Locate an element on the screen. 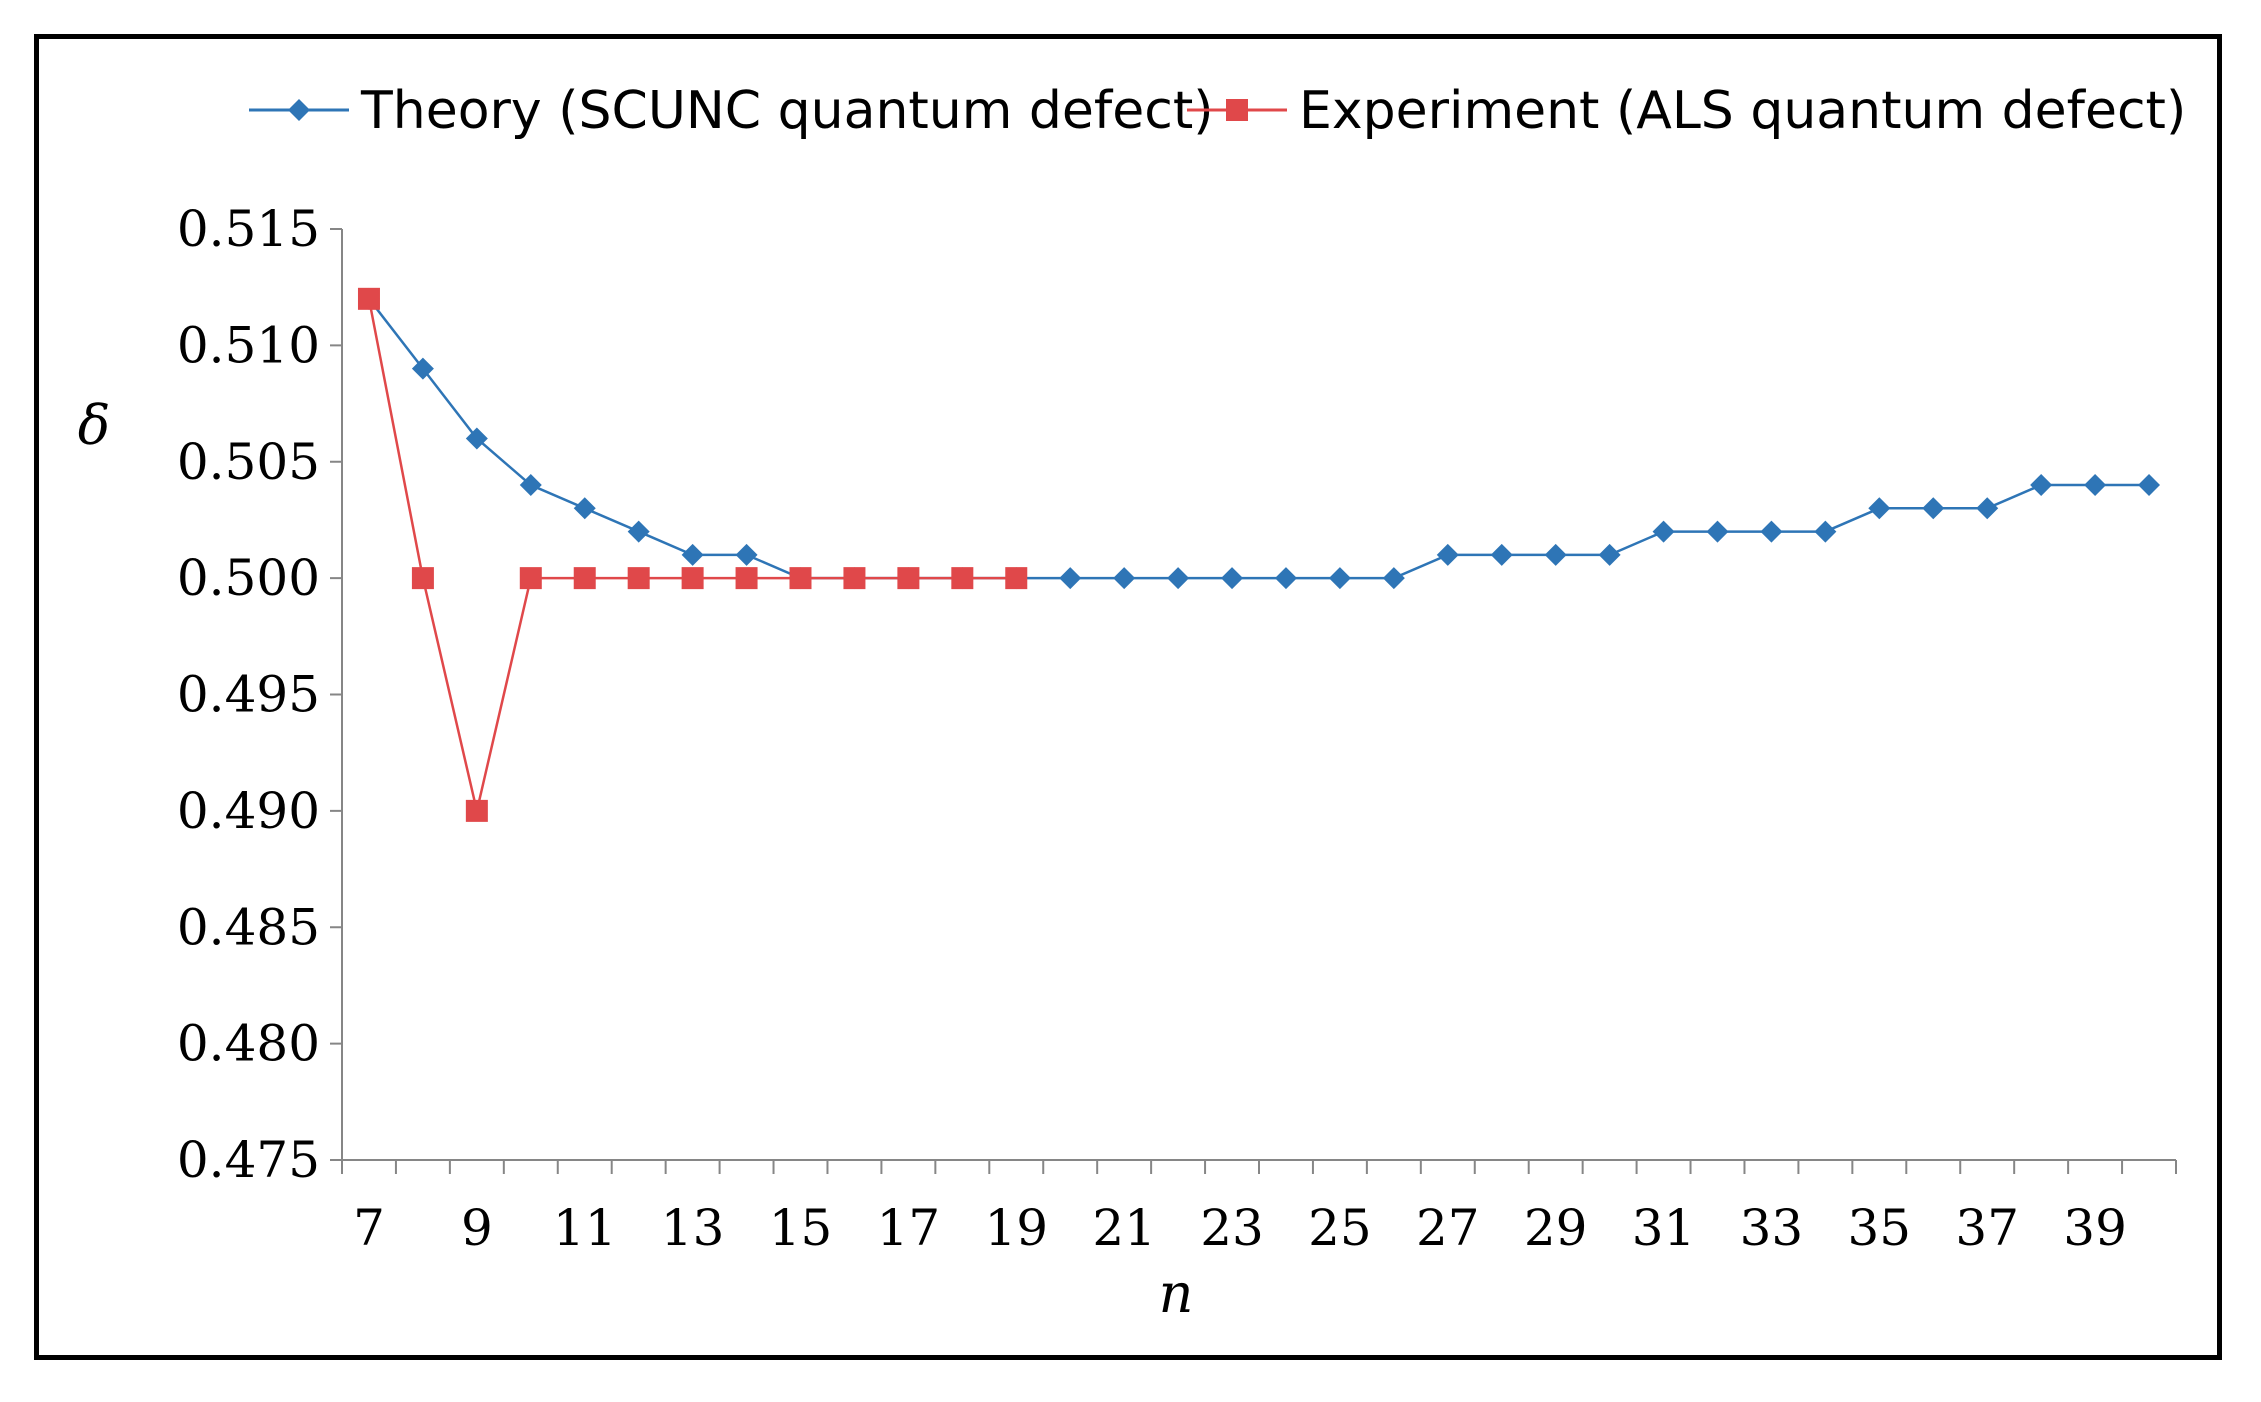 This screenshot has width=2261, height=1402. x-tick-label: 15 is located at coordinates (801, 1228).